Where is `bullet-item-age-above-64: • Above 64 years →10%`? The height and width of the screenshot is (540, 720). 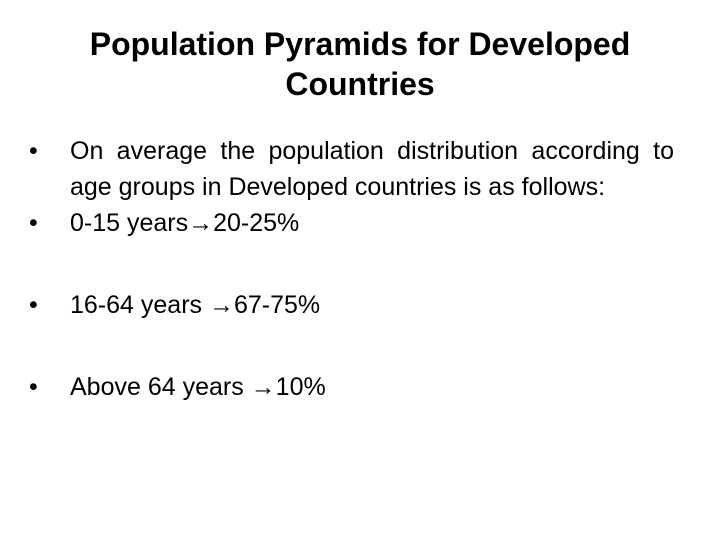
bullet-item-age-above-64: • Above 64 years →10% is located at coordinates (350, 387).